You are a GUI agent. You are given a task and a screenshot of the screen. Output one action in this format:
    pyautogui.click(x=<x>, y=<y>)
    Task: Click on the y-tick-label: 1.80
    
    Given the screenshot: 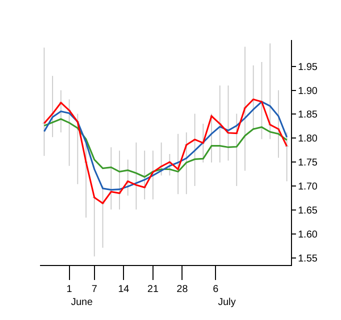 What is the action you would take?
    pyautogui.click(x=308, y=139)
    